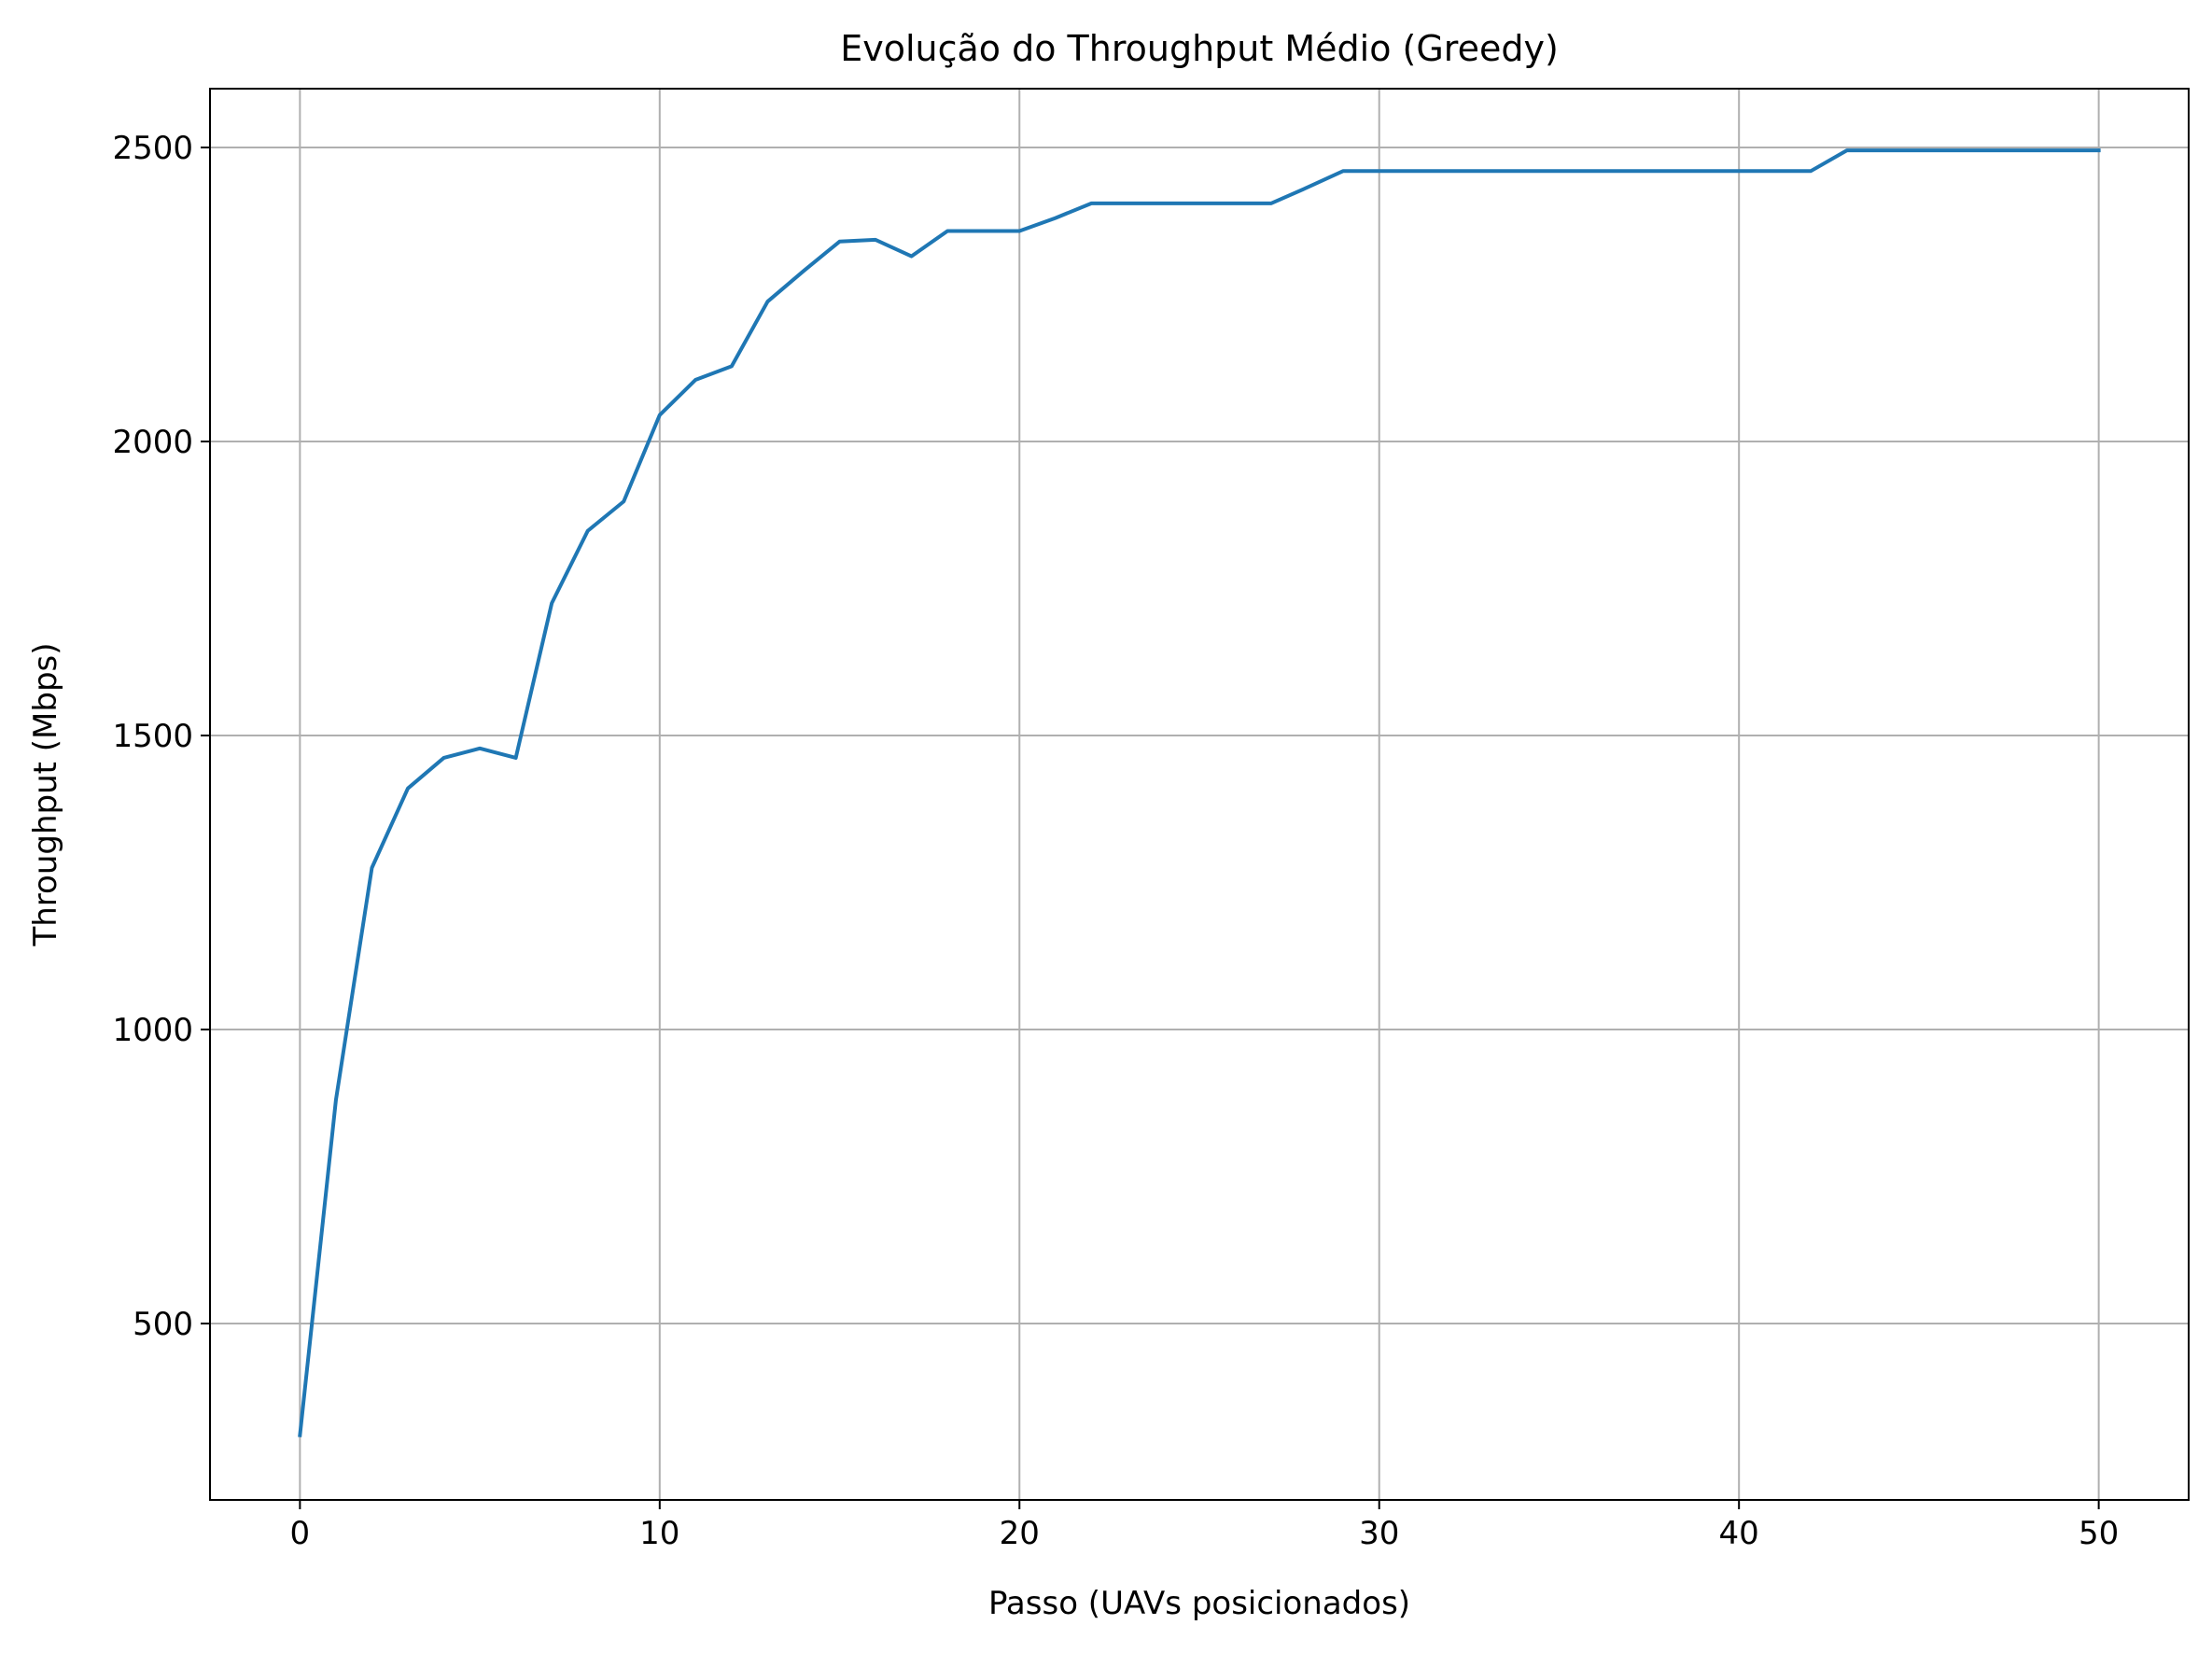  Describe the element at coordinates (2099, 1534) in the screenshot. I see `x-tick-label: 50` at that location.